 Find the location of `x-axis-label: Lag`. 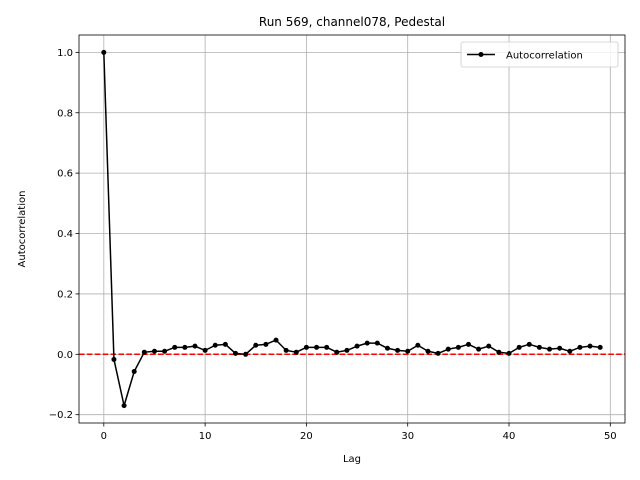

x-axis-label: Lag is located at coordinates (352, 459).